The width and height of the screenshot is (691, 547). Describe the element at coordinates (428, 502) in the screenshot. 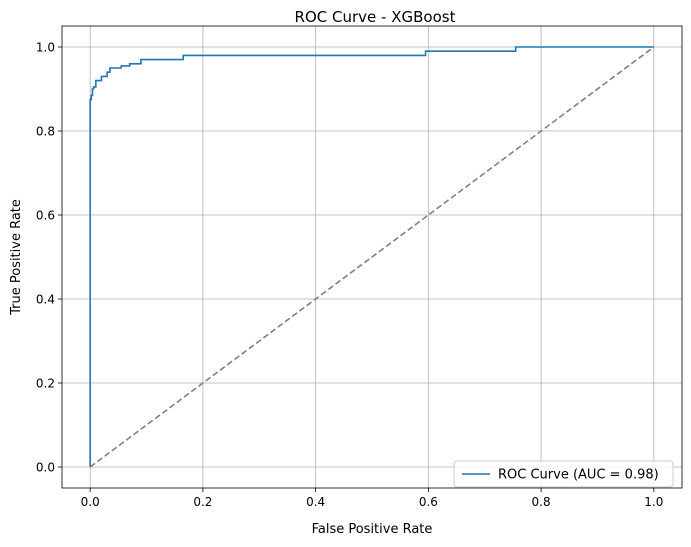

I see `x-tick-label: 0.6` at that location.